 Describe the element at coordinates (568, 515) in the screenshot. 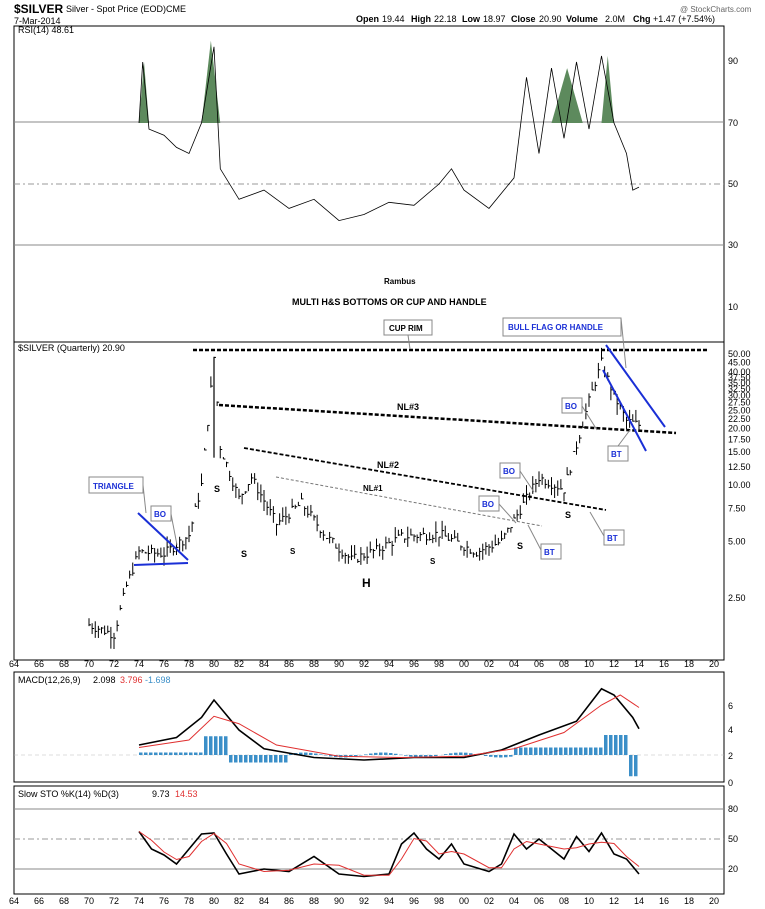

I see `s-label-6: S` at that location.